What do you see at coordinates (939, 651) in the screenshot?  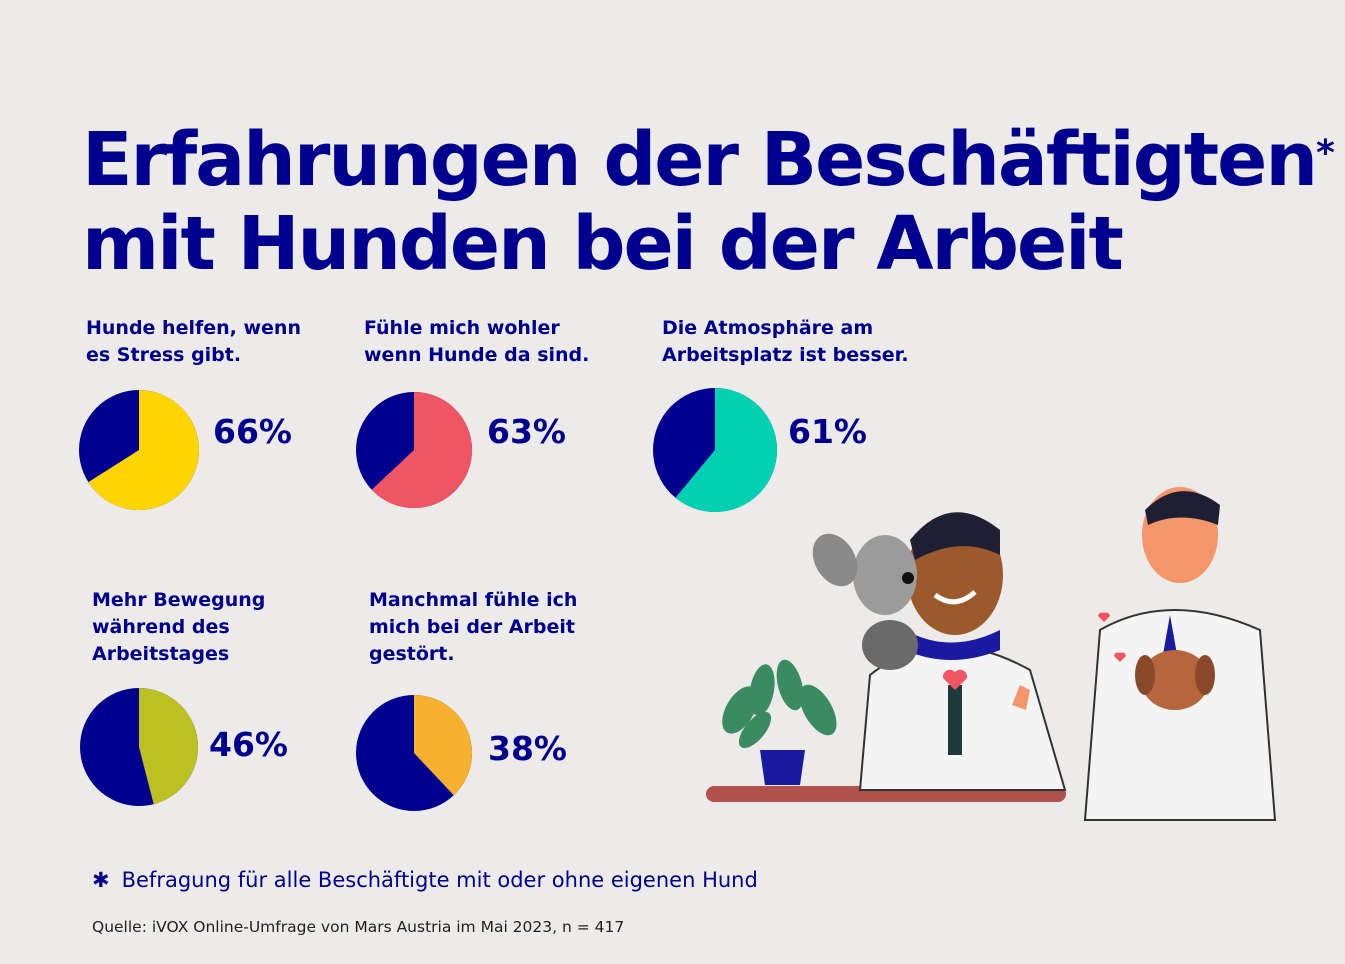 I see `man-with-dog` at bounding box center [939, 651].